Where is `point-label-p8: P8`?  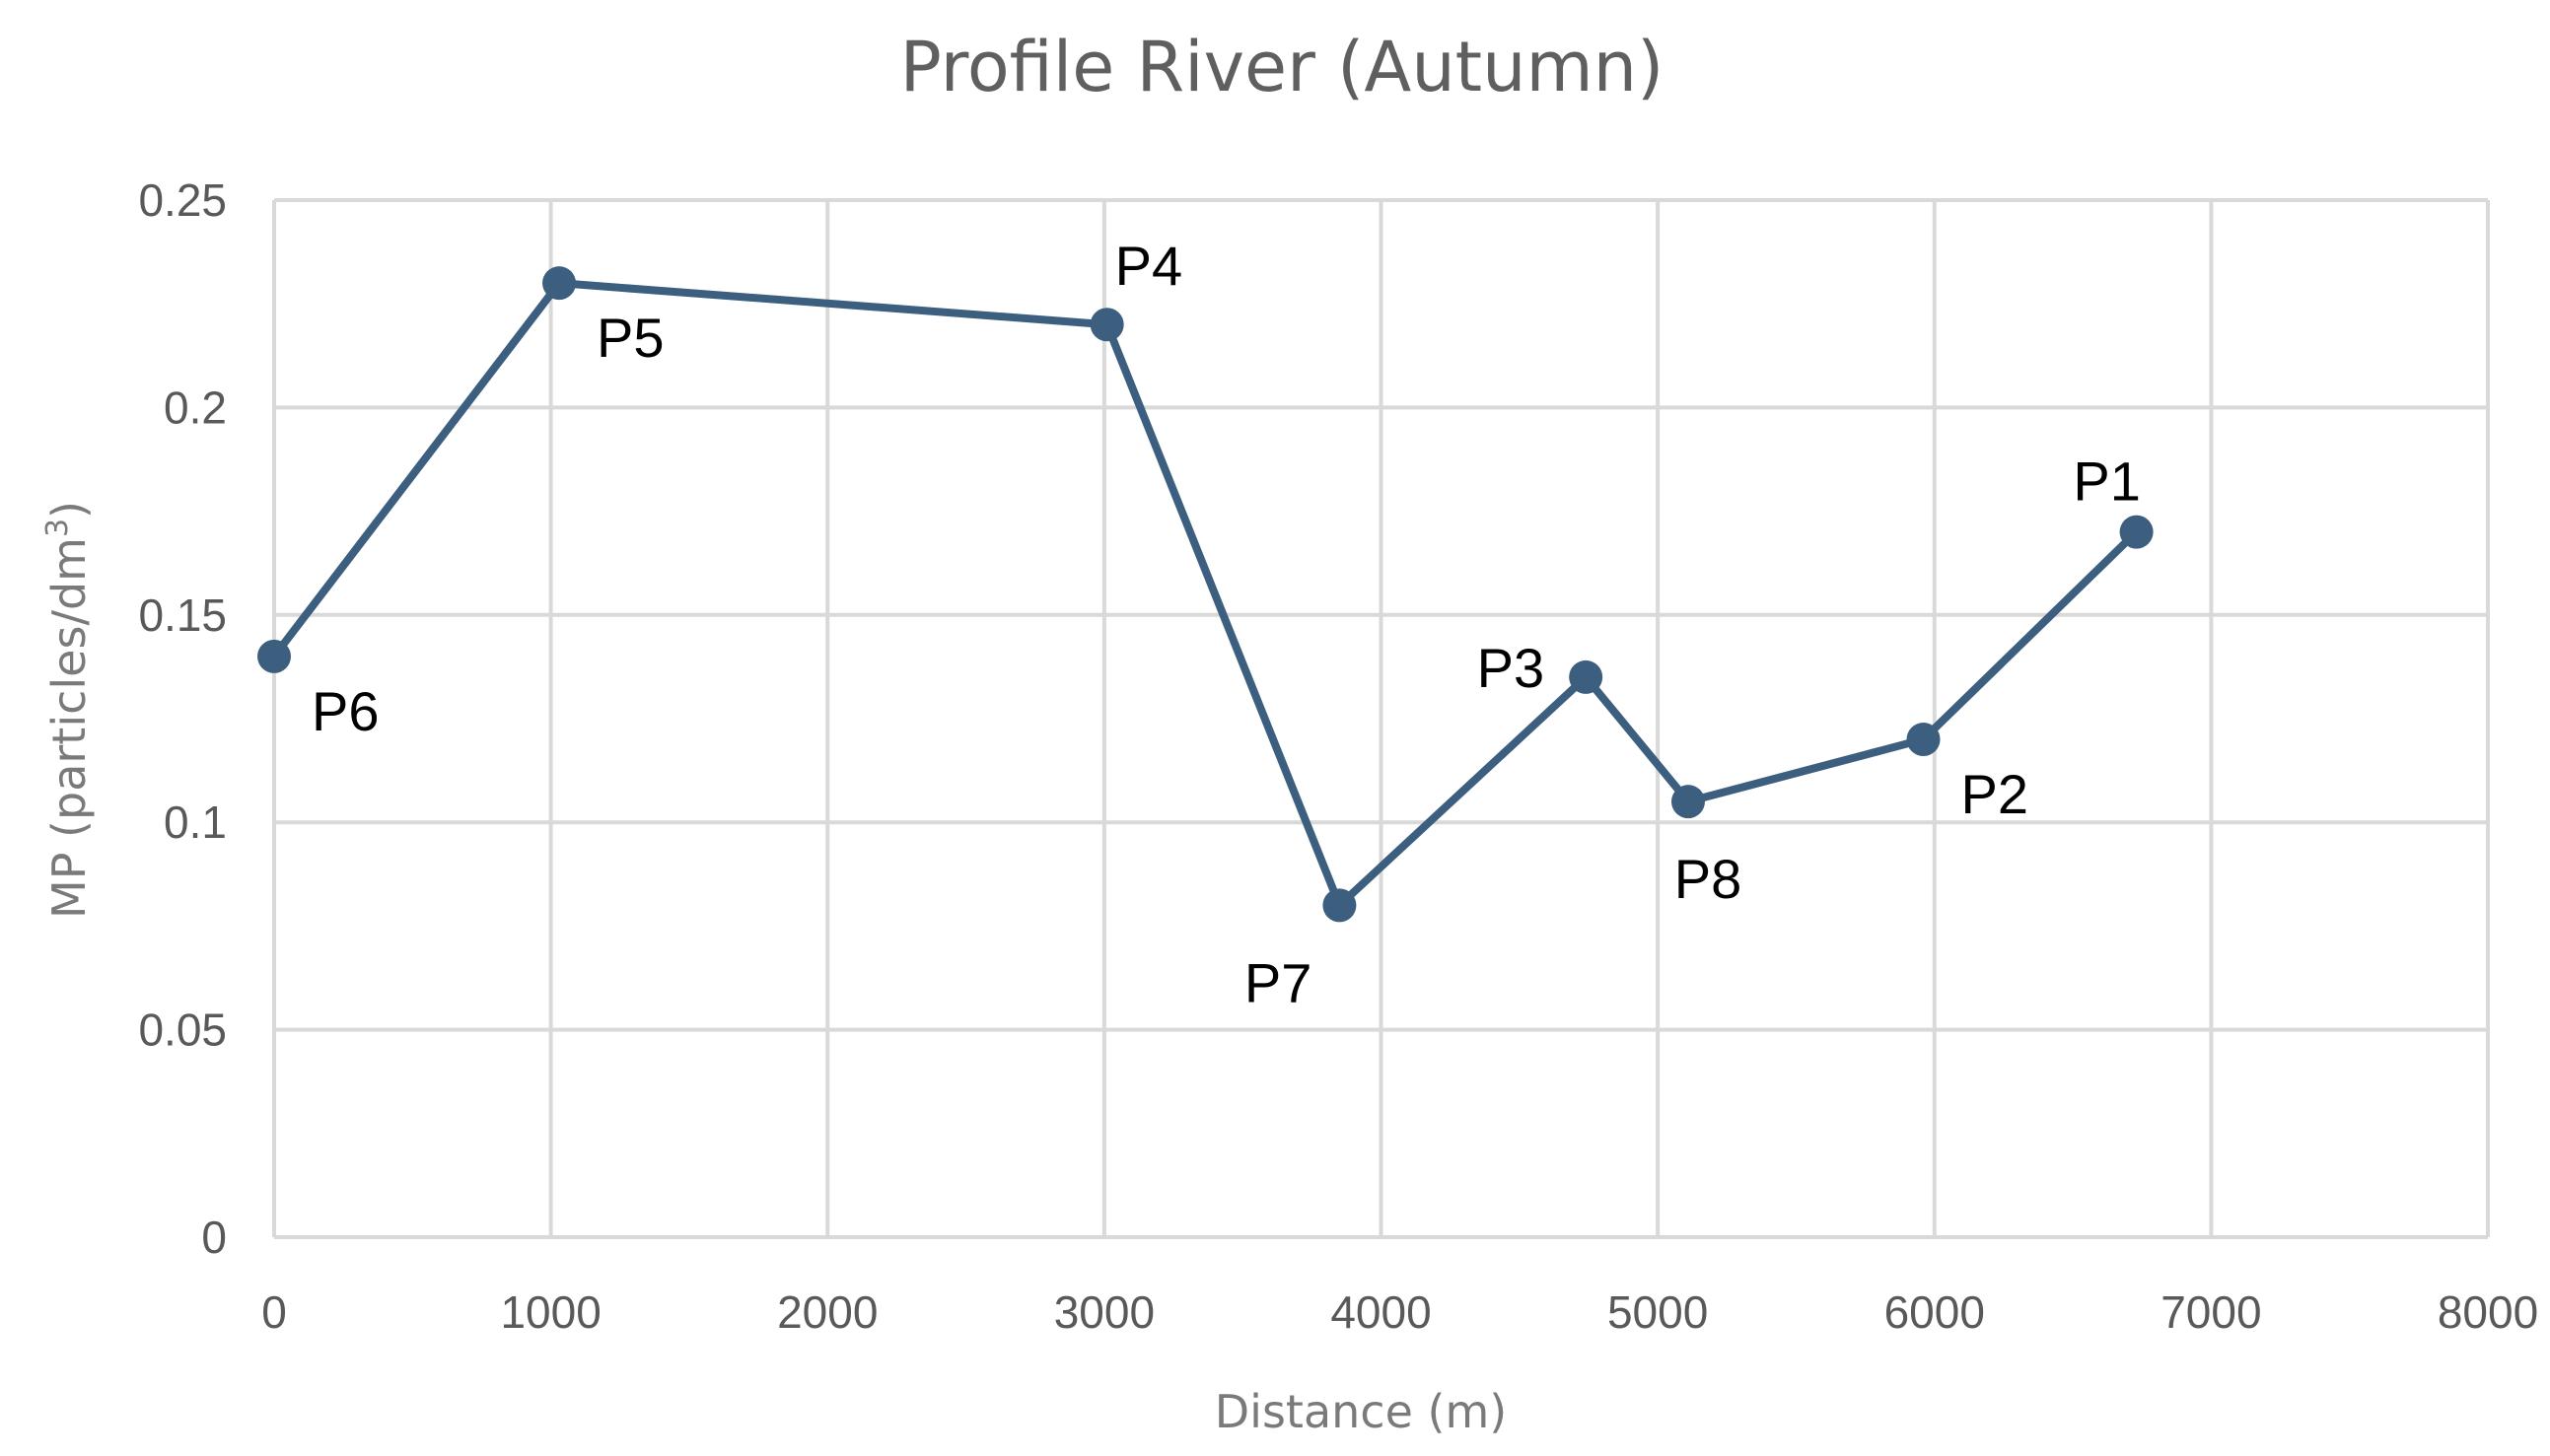 point-label-p8: P8 is located at coordinates (1708, 879).